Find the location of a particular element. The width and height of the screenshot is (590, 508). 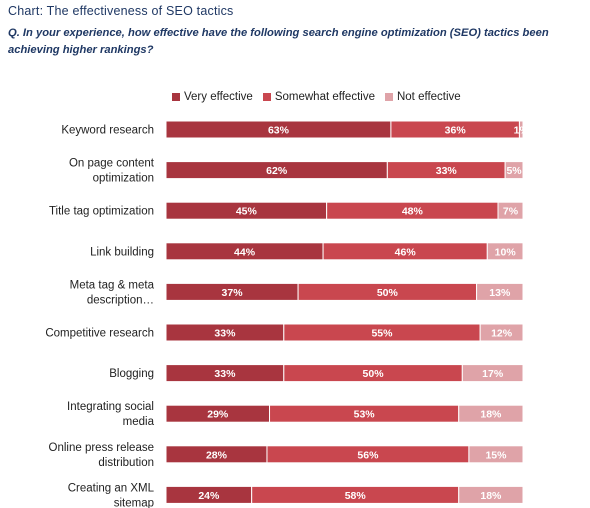

value-label-somewhat-effective-row-6: 55% is located at coordinates (382, 334).